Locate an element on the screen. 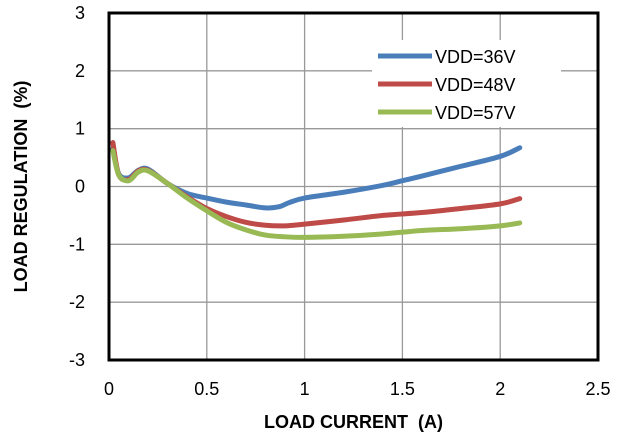 The image size is (618, 440). x-tick-label: 0.5 is located at coordinates (206, 389).